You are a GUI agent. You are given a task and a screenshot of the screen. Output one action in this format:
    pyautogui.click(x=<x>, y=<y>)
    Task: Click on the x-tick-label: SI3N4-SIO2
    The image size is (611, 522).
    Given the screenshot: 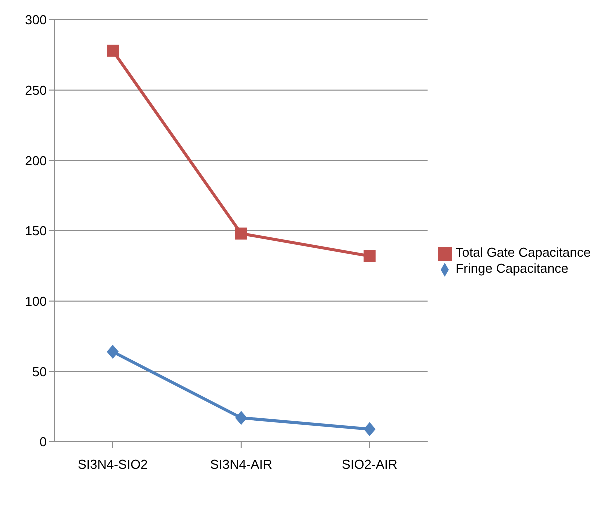 What is the action you would take?
    pyautogui.click(x=113, y=464)
    